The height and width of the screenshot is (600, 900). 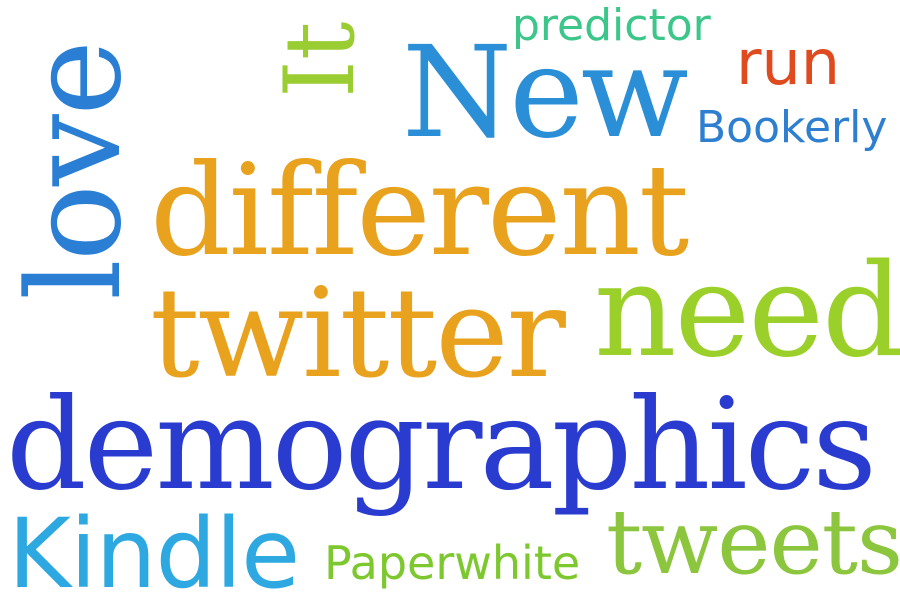 I want to click on word-kindle: Kindle, so click(x=154, y=549).